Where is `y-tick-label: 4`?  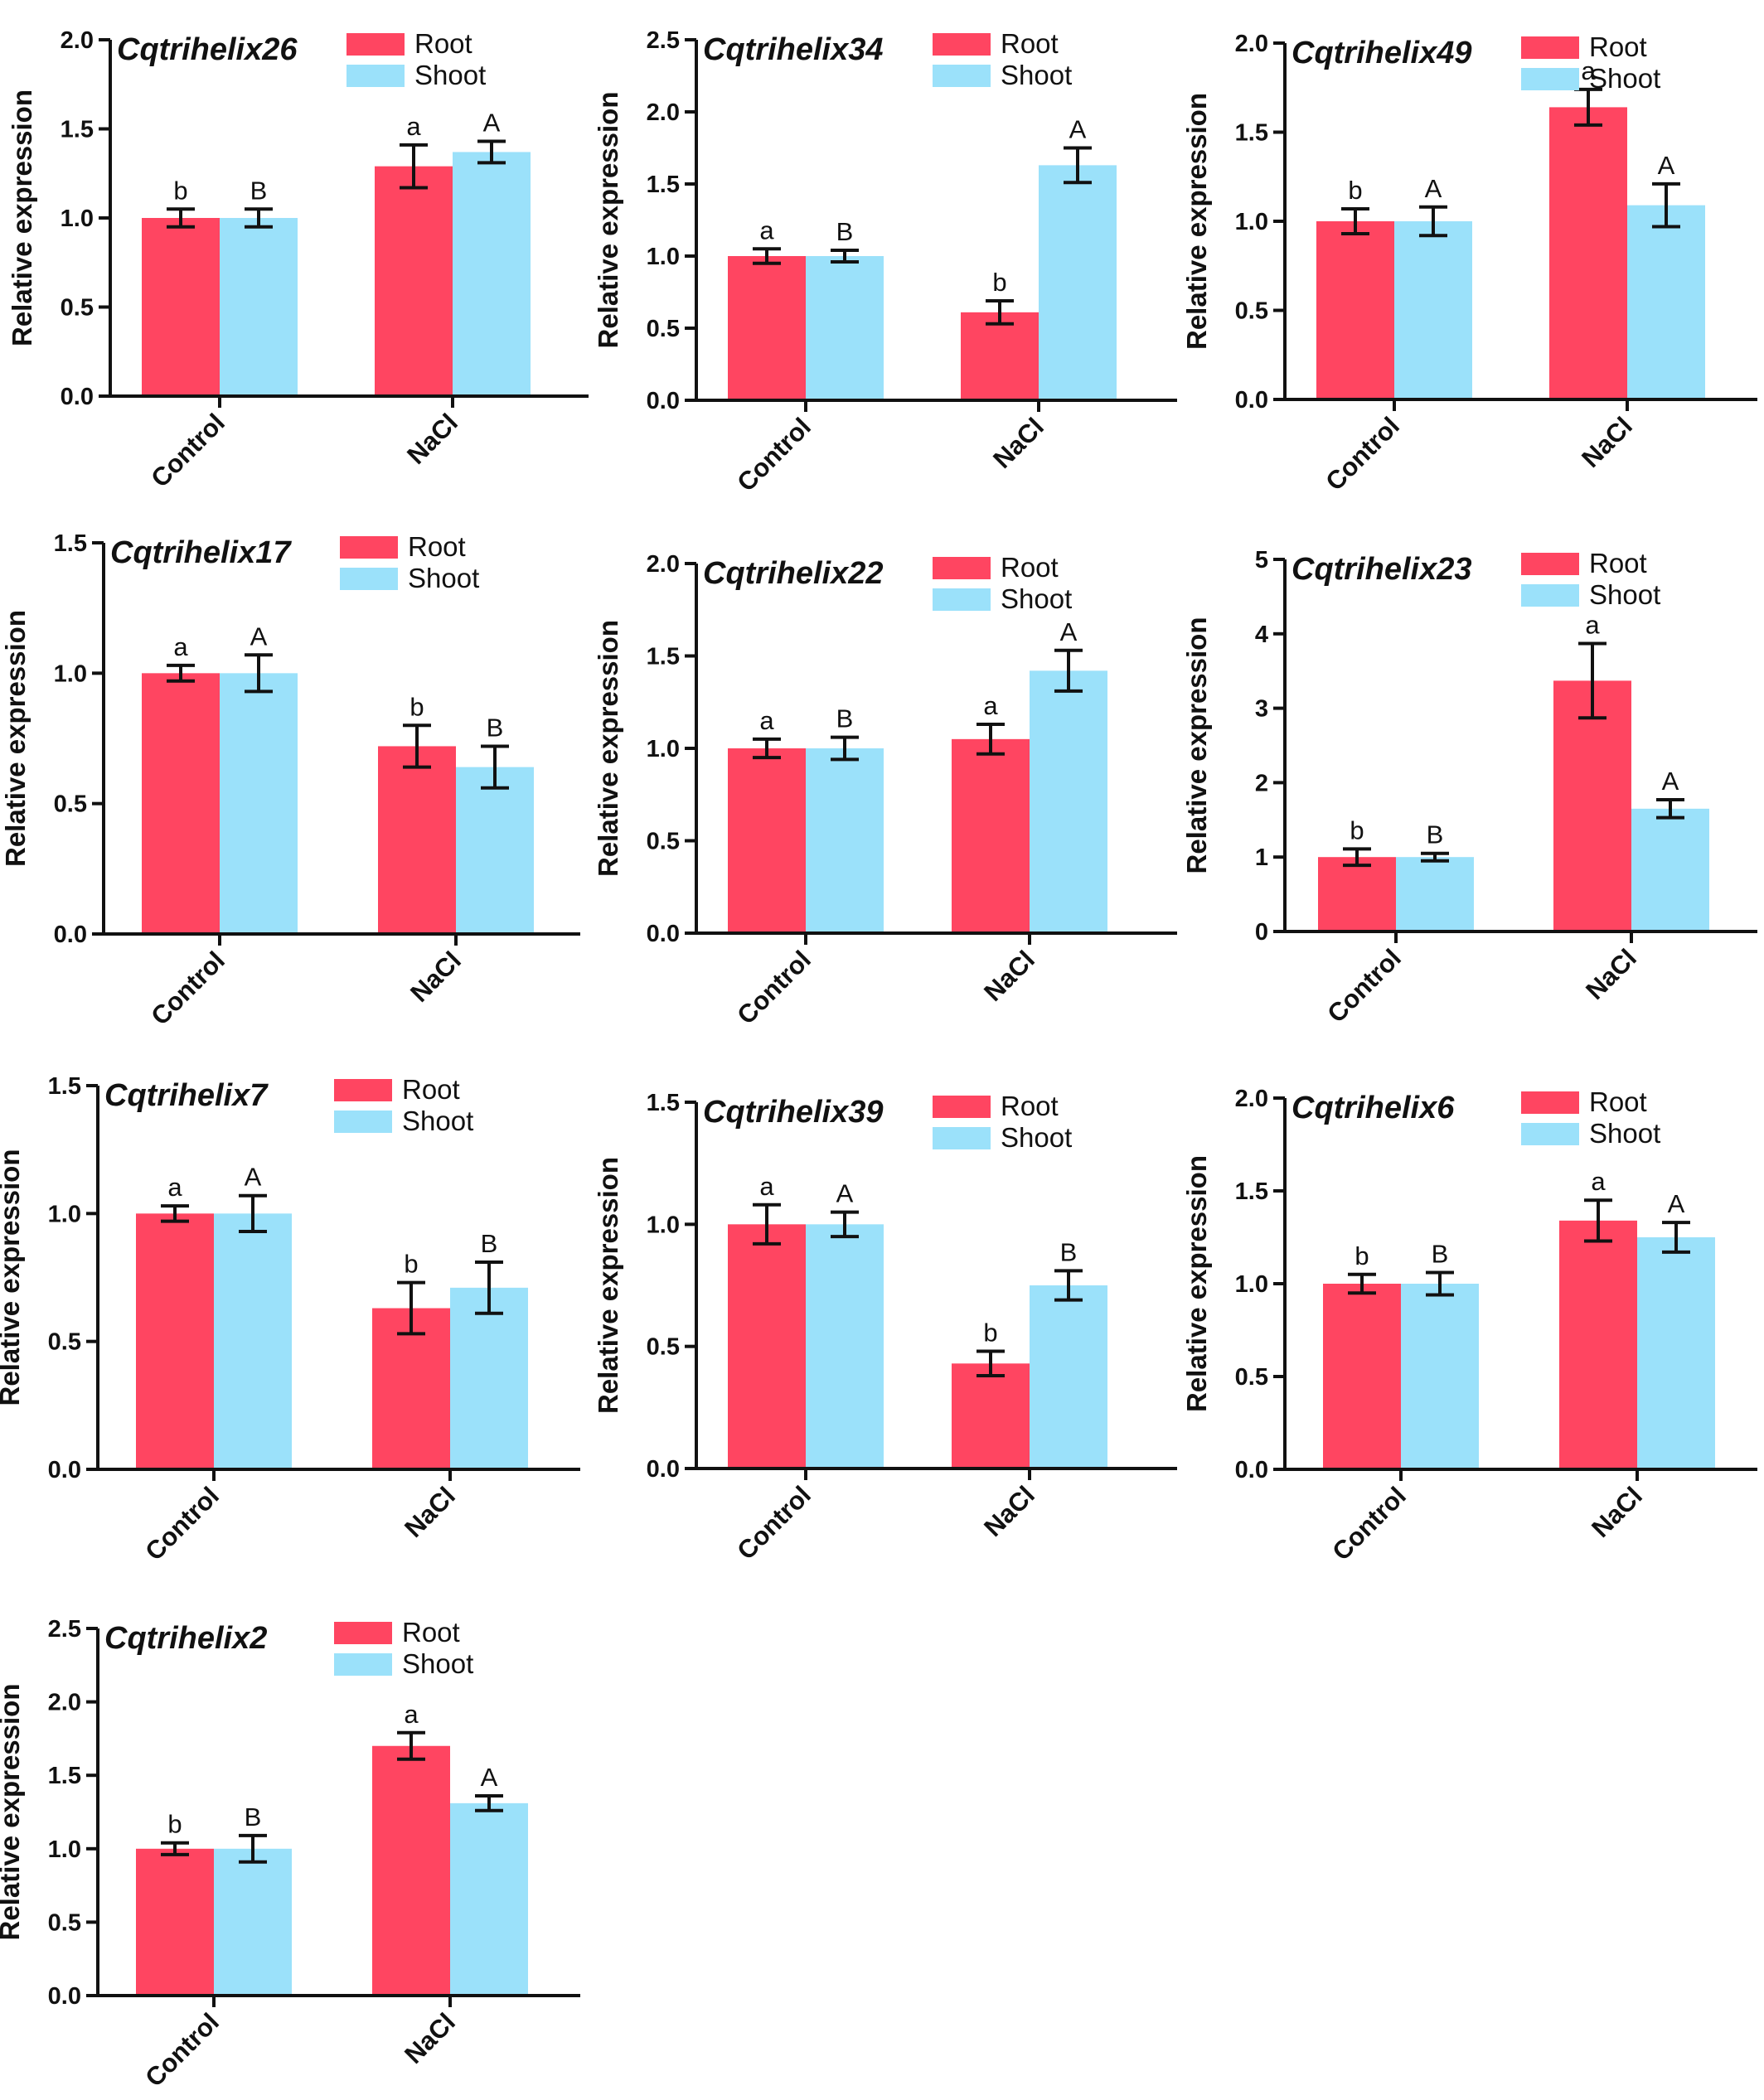 y-tick-label: 4 is located at coordinates (1261, 635).